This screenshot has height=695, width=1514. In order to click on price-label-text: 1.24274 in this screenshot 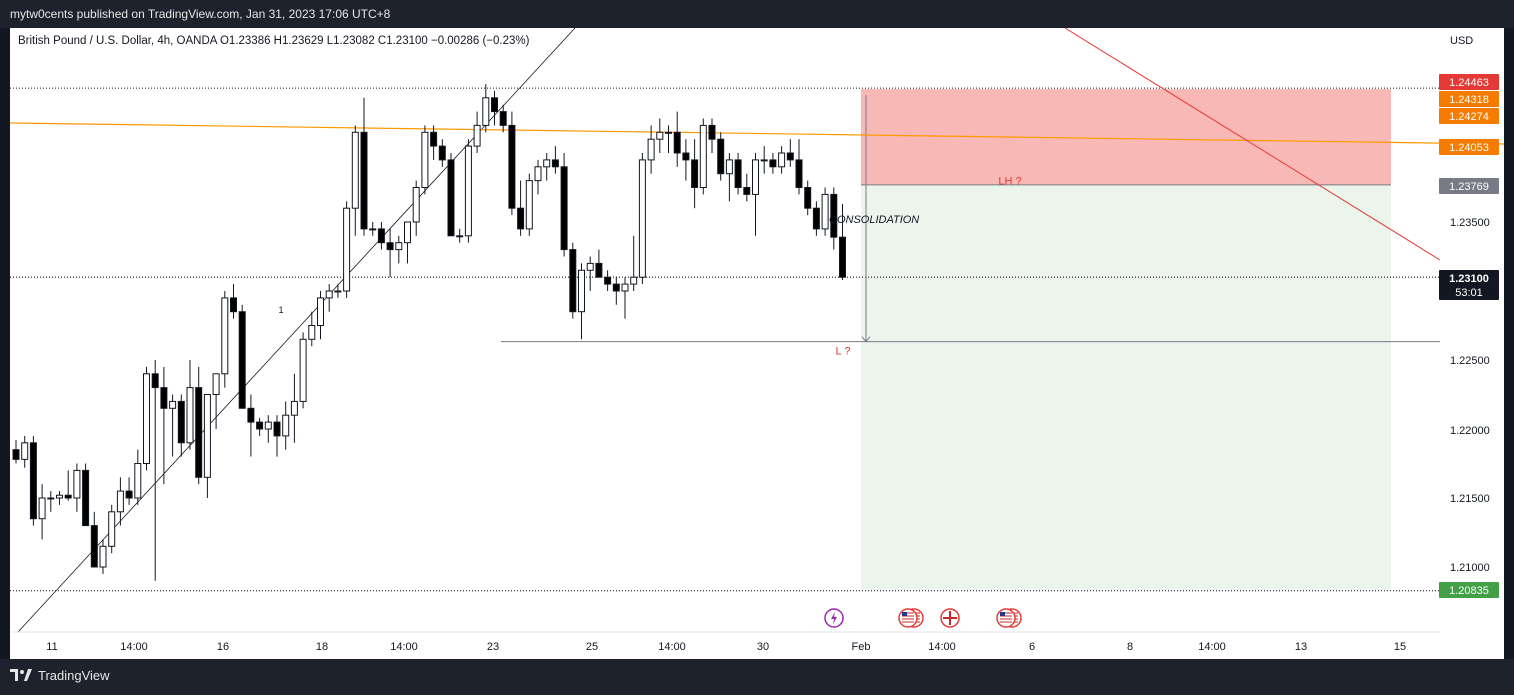, I will do `click(1469, 117)`.